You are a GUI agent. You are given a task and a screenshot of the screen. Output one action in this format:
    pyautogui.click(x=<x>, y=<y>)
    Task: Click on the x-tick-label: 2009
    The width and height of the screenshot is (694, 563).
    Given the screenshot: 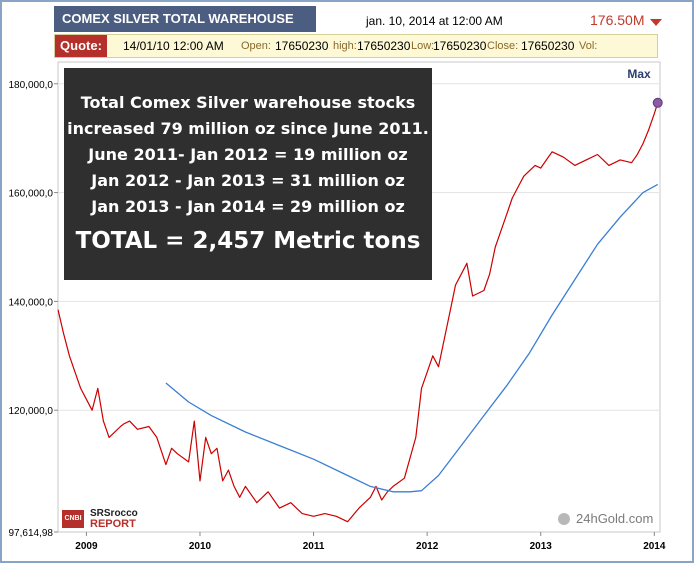 What is the action you would take?
    pyautogui.click(x=86, y=546)
    